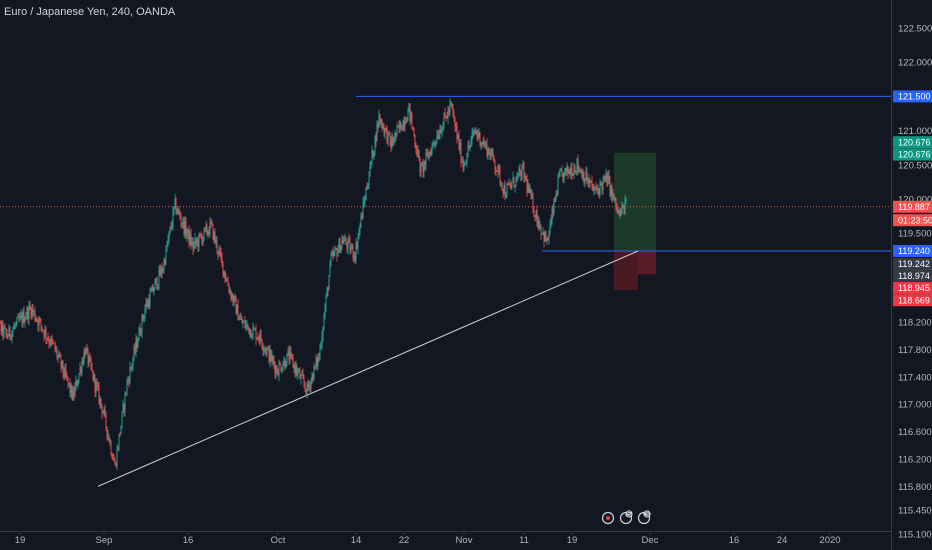  Describe the element at coordinates (915, 535) in the screenshot. I see `price-axis-tick-label: 115.100` at that location.